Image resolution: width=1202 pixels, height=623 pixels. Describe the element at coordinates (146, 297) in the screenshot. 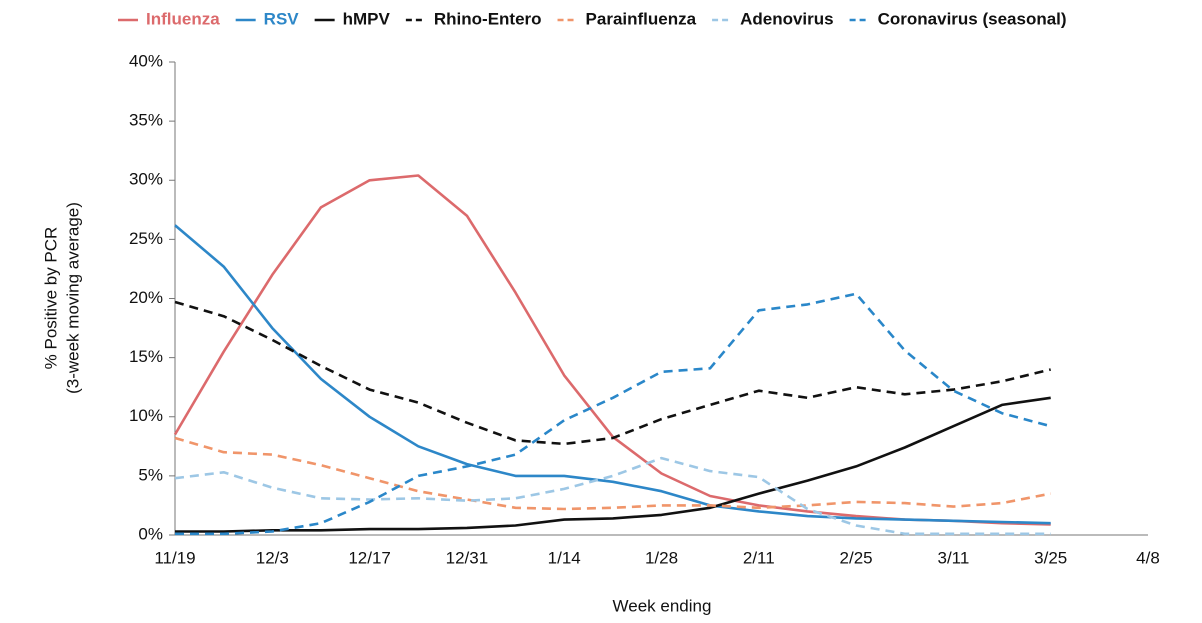

I see `y-tick-label: 20%` at that location.